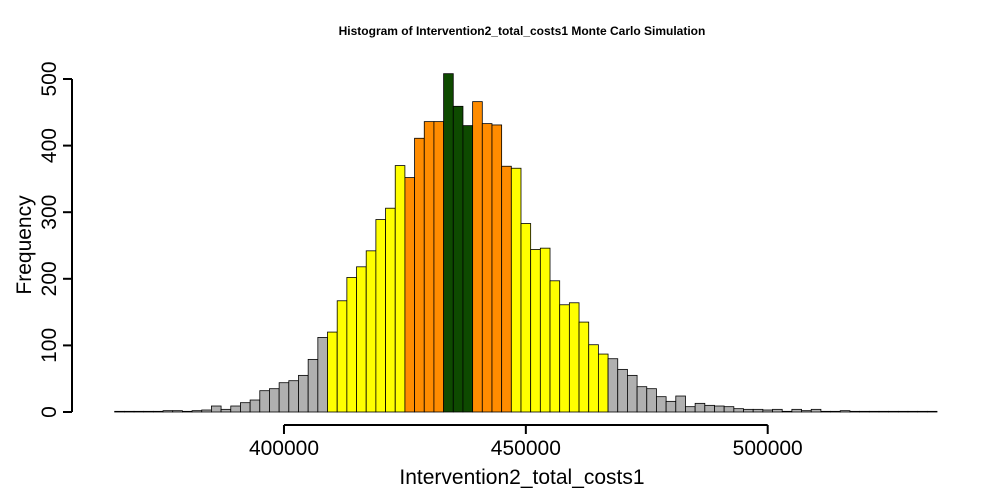 The height and width of the screenshot is (500, 1000). I want to click on x-tick-label: 450000, so click(526, 448).